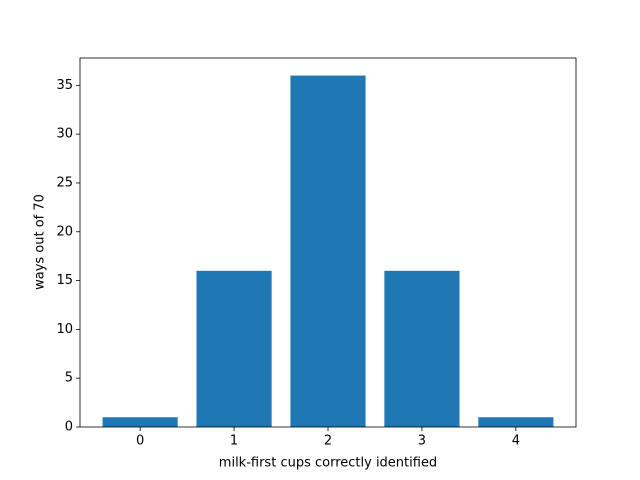  What do you see at coordinates (69, 427) in the screenshot?
I see `y-tick-label: 0` at bounding box center [69, 427].